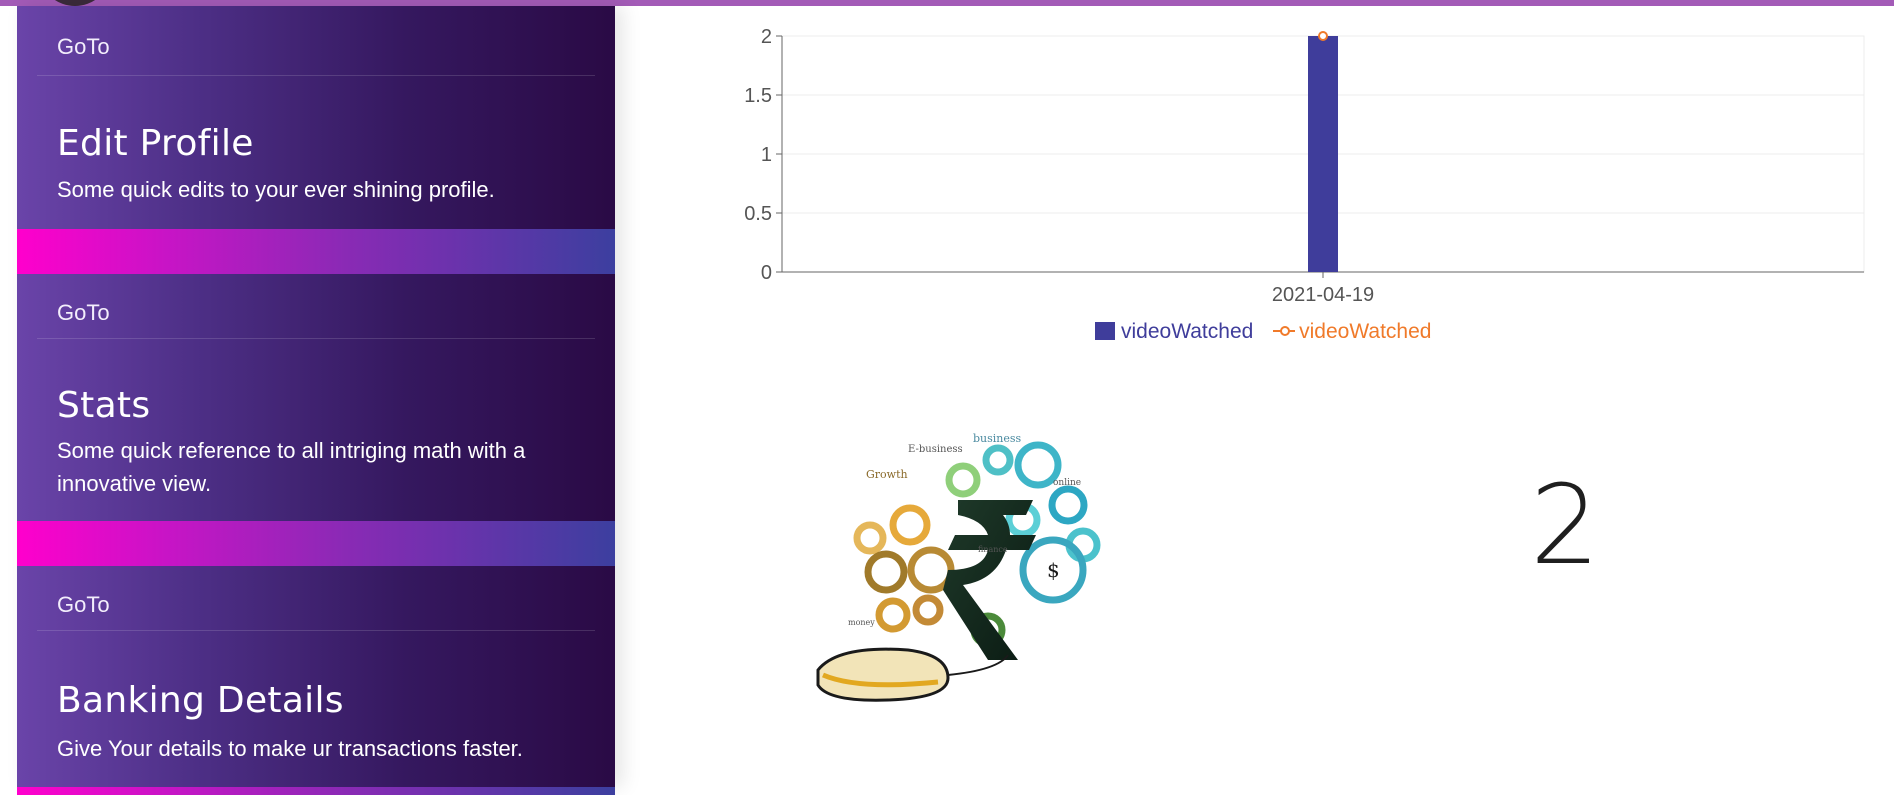  Describe the element at coordinates (758, 96) in the screenshot. I see `y-tick-label: 1.5` at that location.